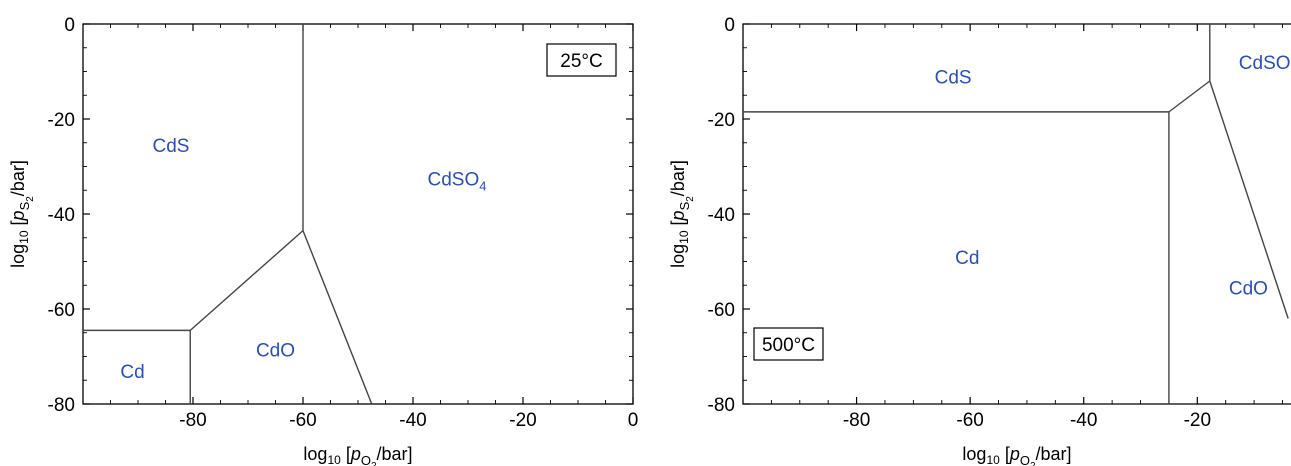  I want to click on x-tick-label: 0, so click(633, 420).